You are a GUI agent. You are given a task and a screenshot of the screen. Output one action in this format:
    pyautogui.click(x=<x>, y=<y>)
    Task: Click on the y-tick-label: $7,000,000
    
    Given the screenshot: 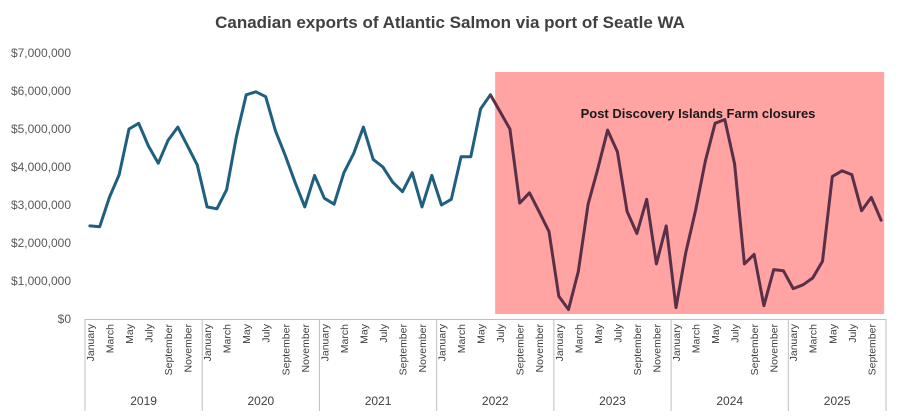 What is the action you would take?
    pyautogui.click(x=41, y=53)
    